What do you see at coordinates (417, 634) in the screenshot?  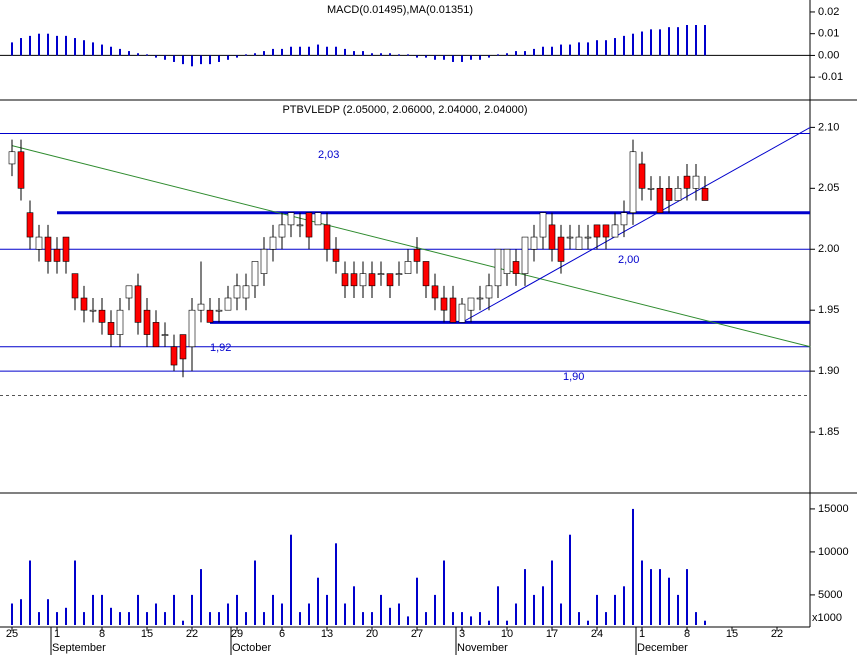 I see `x-tick-label: 27` at bounding box center [417, 634].